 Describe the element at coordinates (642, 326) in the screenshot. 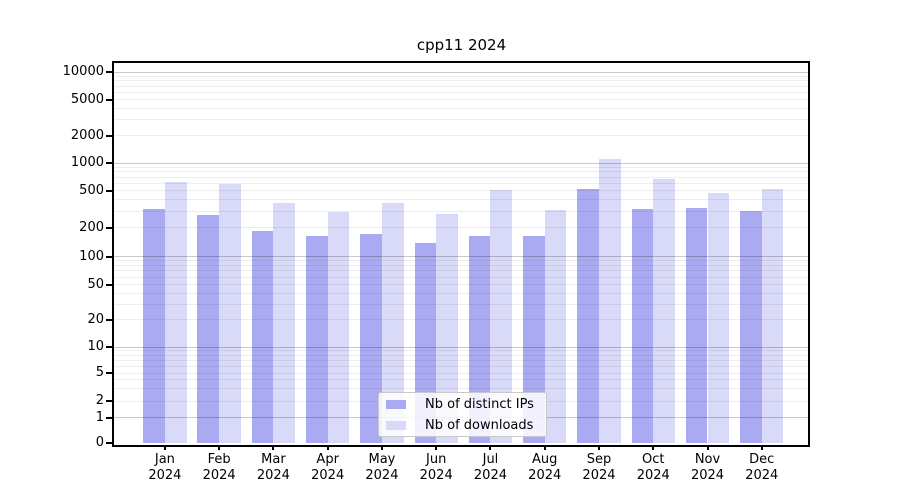

I see `bar-distinct-ips-oct` at that location.